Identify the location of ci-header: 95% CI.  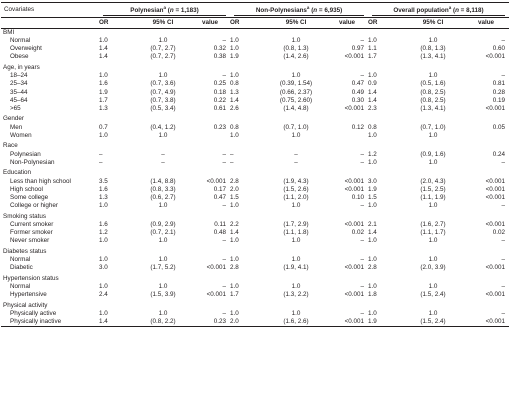
(163, 23).